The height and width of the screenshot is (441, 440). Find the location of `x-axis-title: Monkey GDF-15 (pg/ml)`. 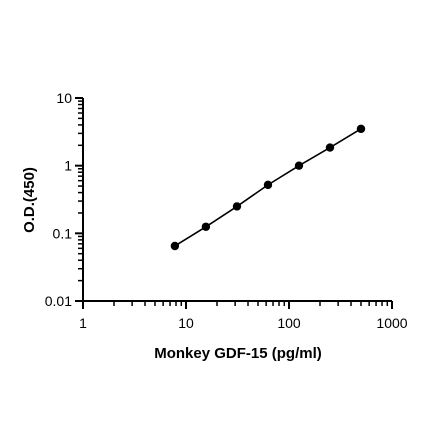

x-axis-title: Monkey GDF-15 (pg/ml) is located at coordinates (238, 353).